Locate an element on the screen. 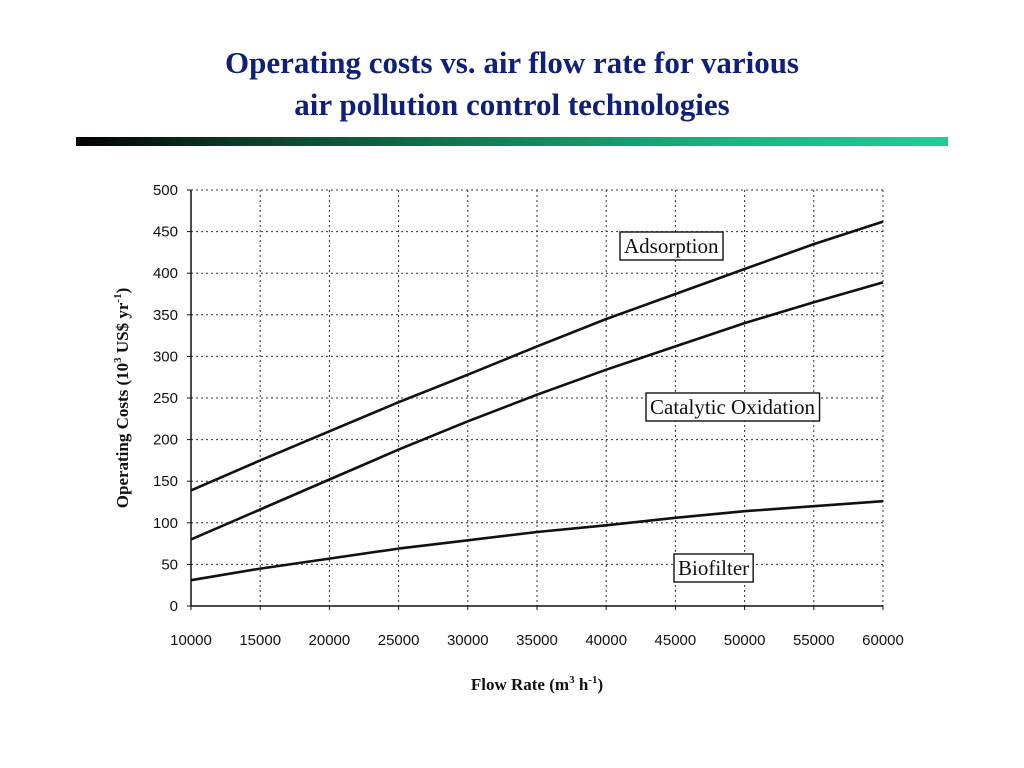 This screenshot has height=768, width=1024. y-tick-label: 250 is located at coordinates (165, 398).